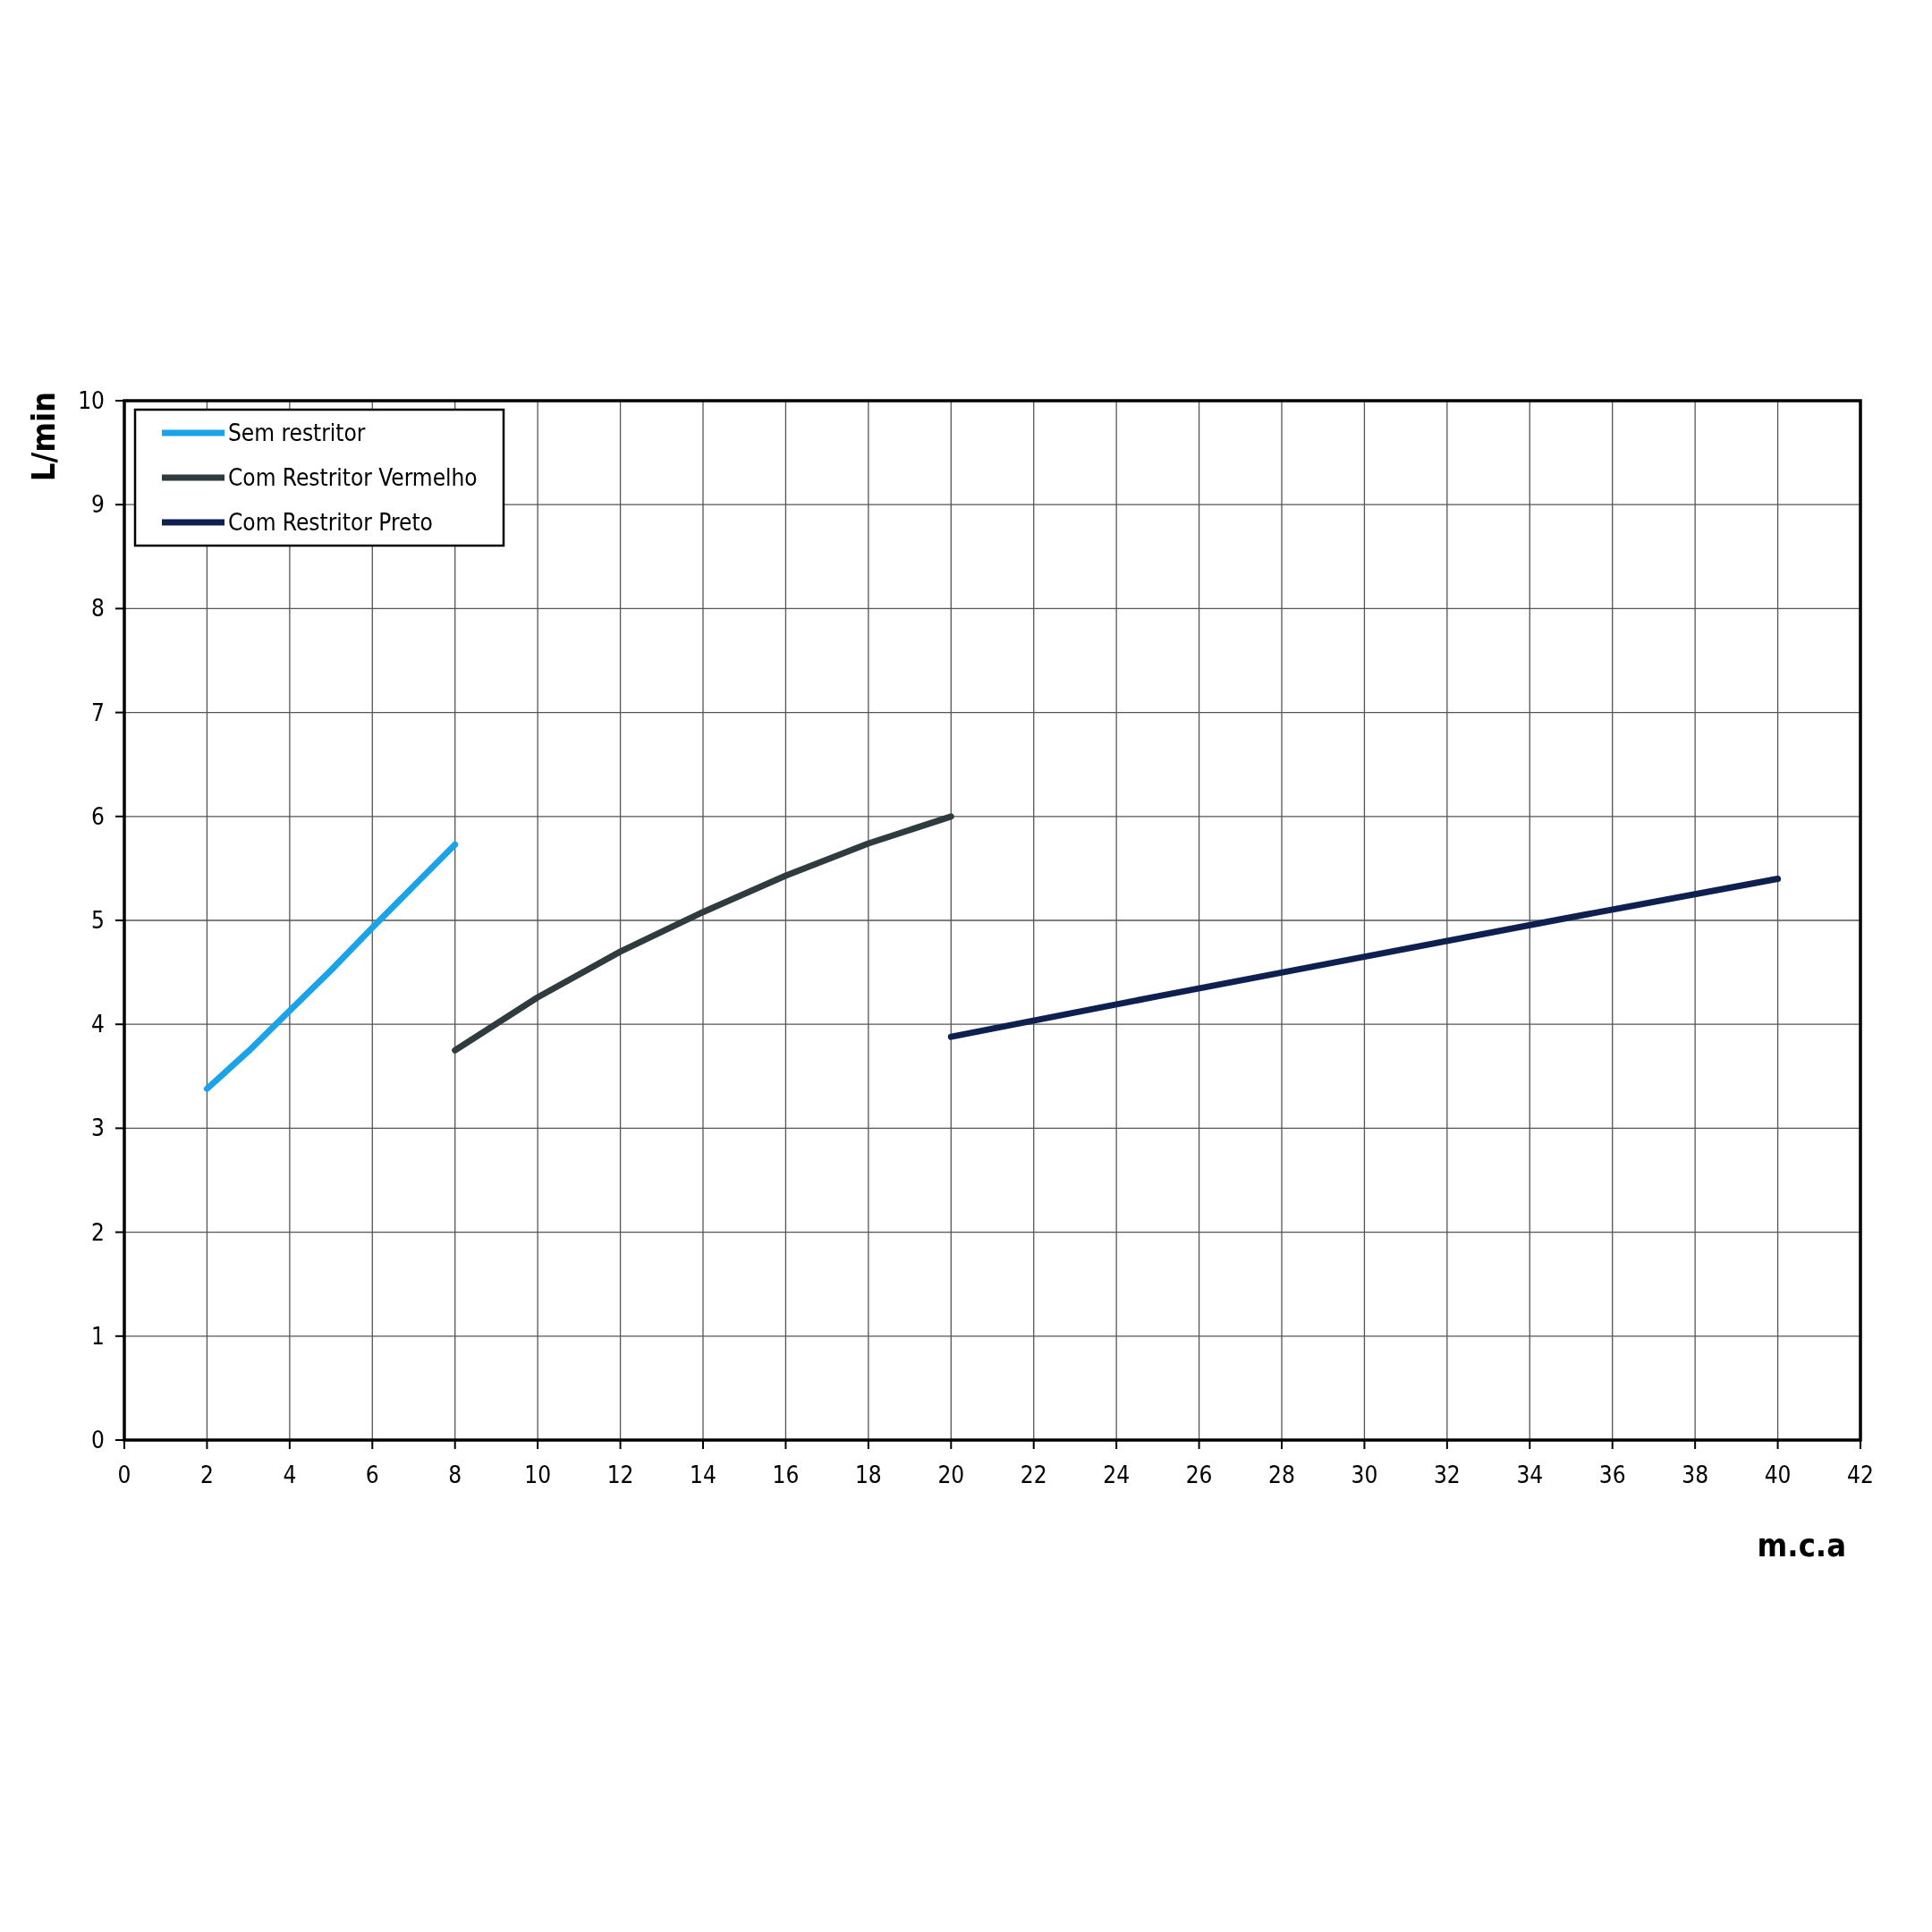  What do you see at coordinates (372, 1475) in the screenshot?
I see `x-tick-label: 6` at bounding box center [372, 1475].